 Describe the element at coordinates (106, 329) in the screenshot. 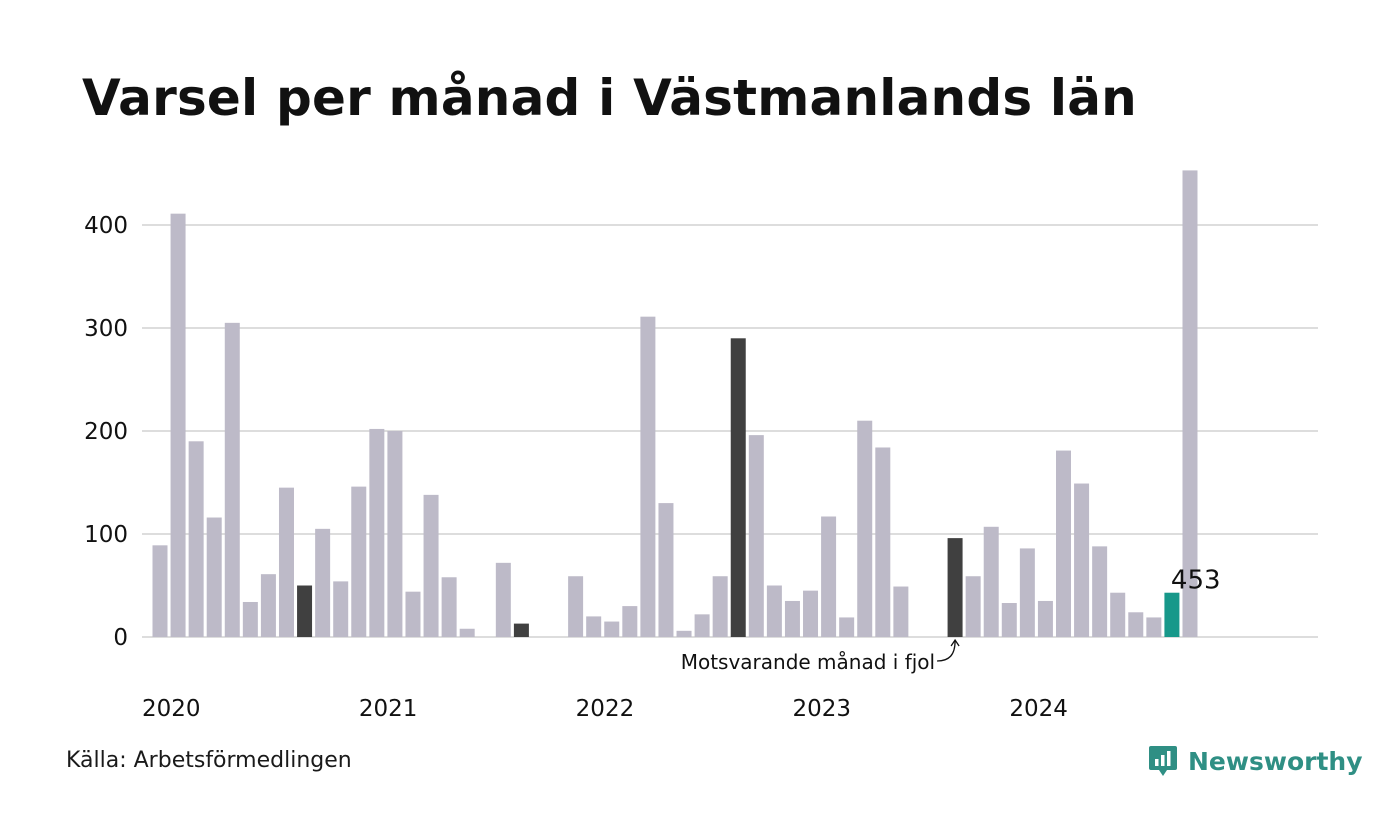

I see `y-tick-label: 300` at that location.